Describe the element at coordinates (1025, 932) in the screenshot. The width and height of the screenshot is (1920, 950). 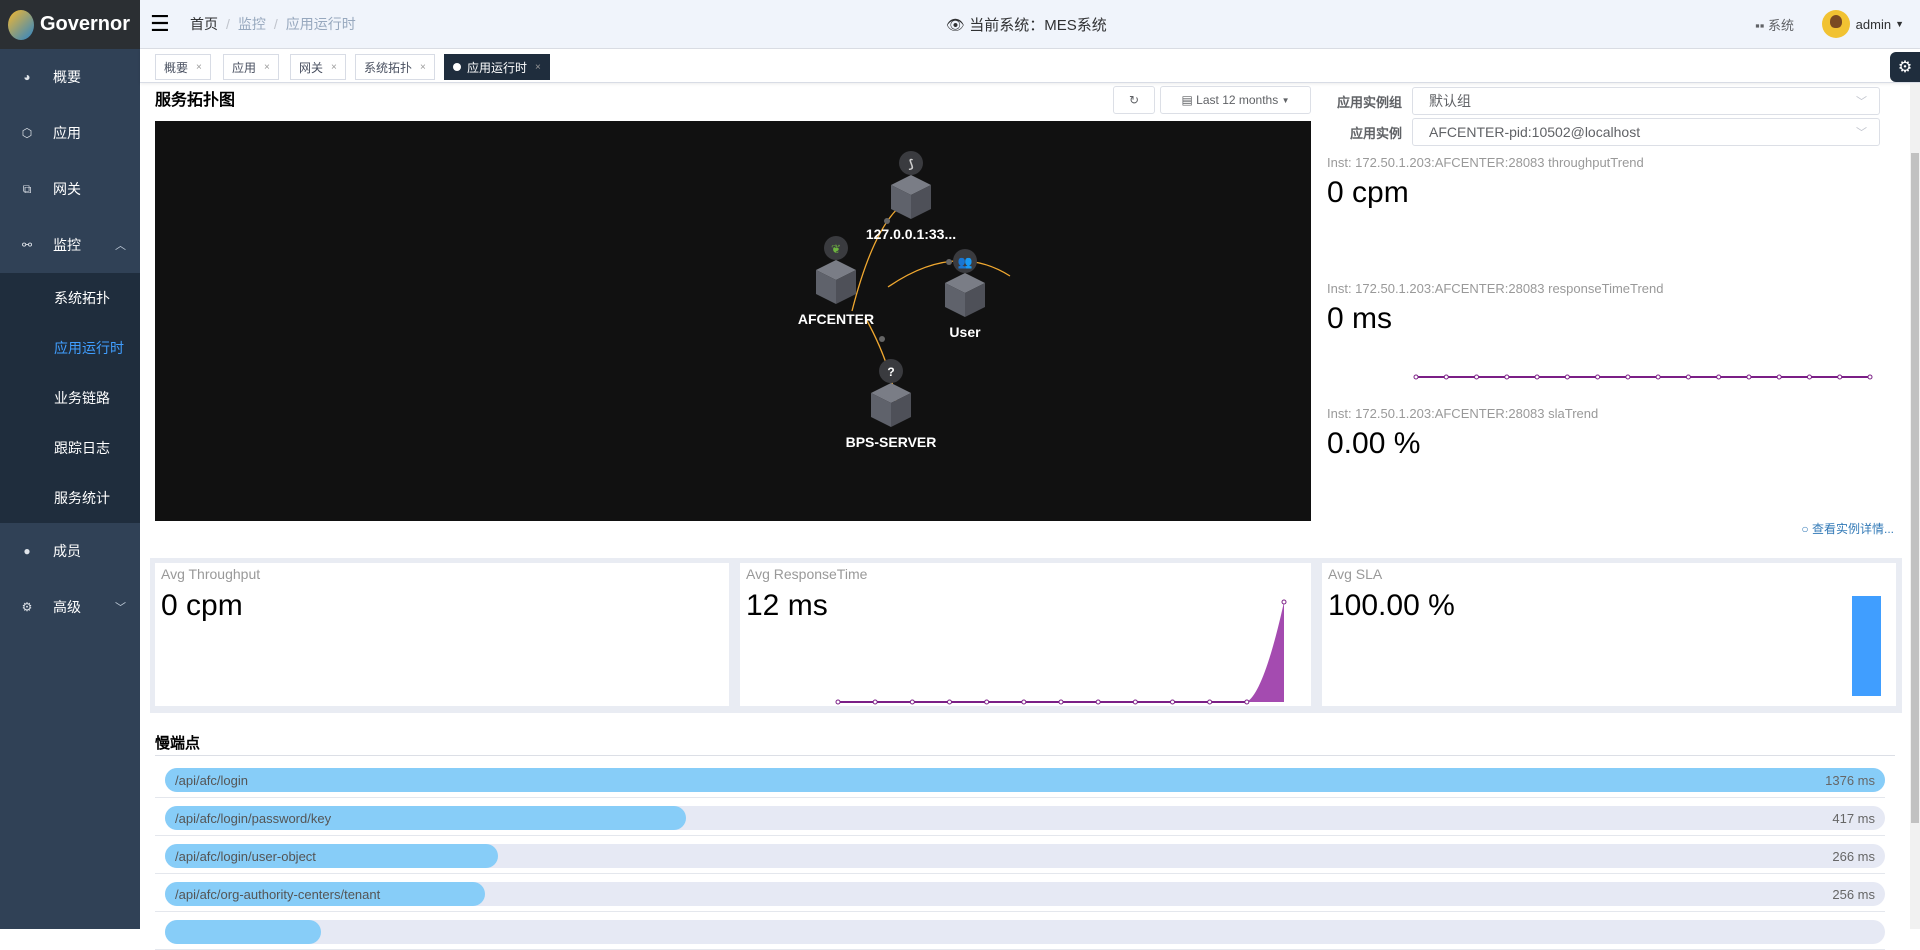
I see `endpoint-bar-track` at that location.